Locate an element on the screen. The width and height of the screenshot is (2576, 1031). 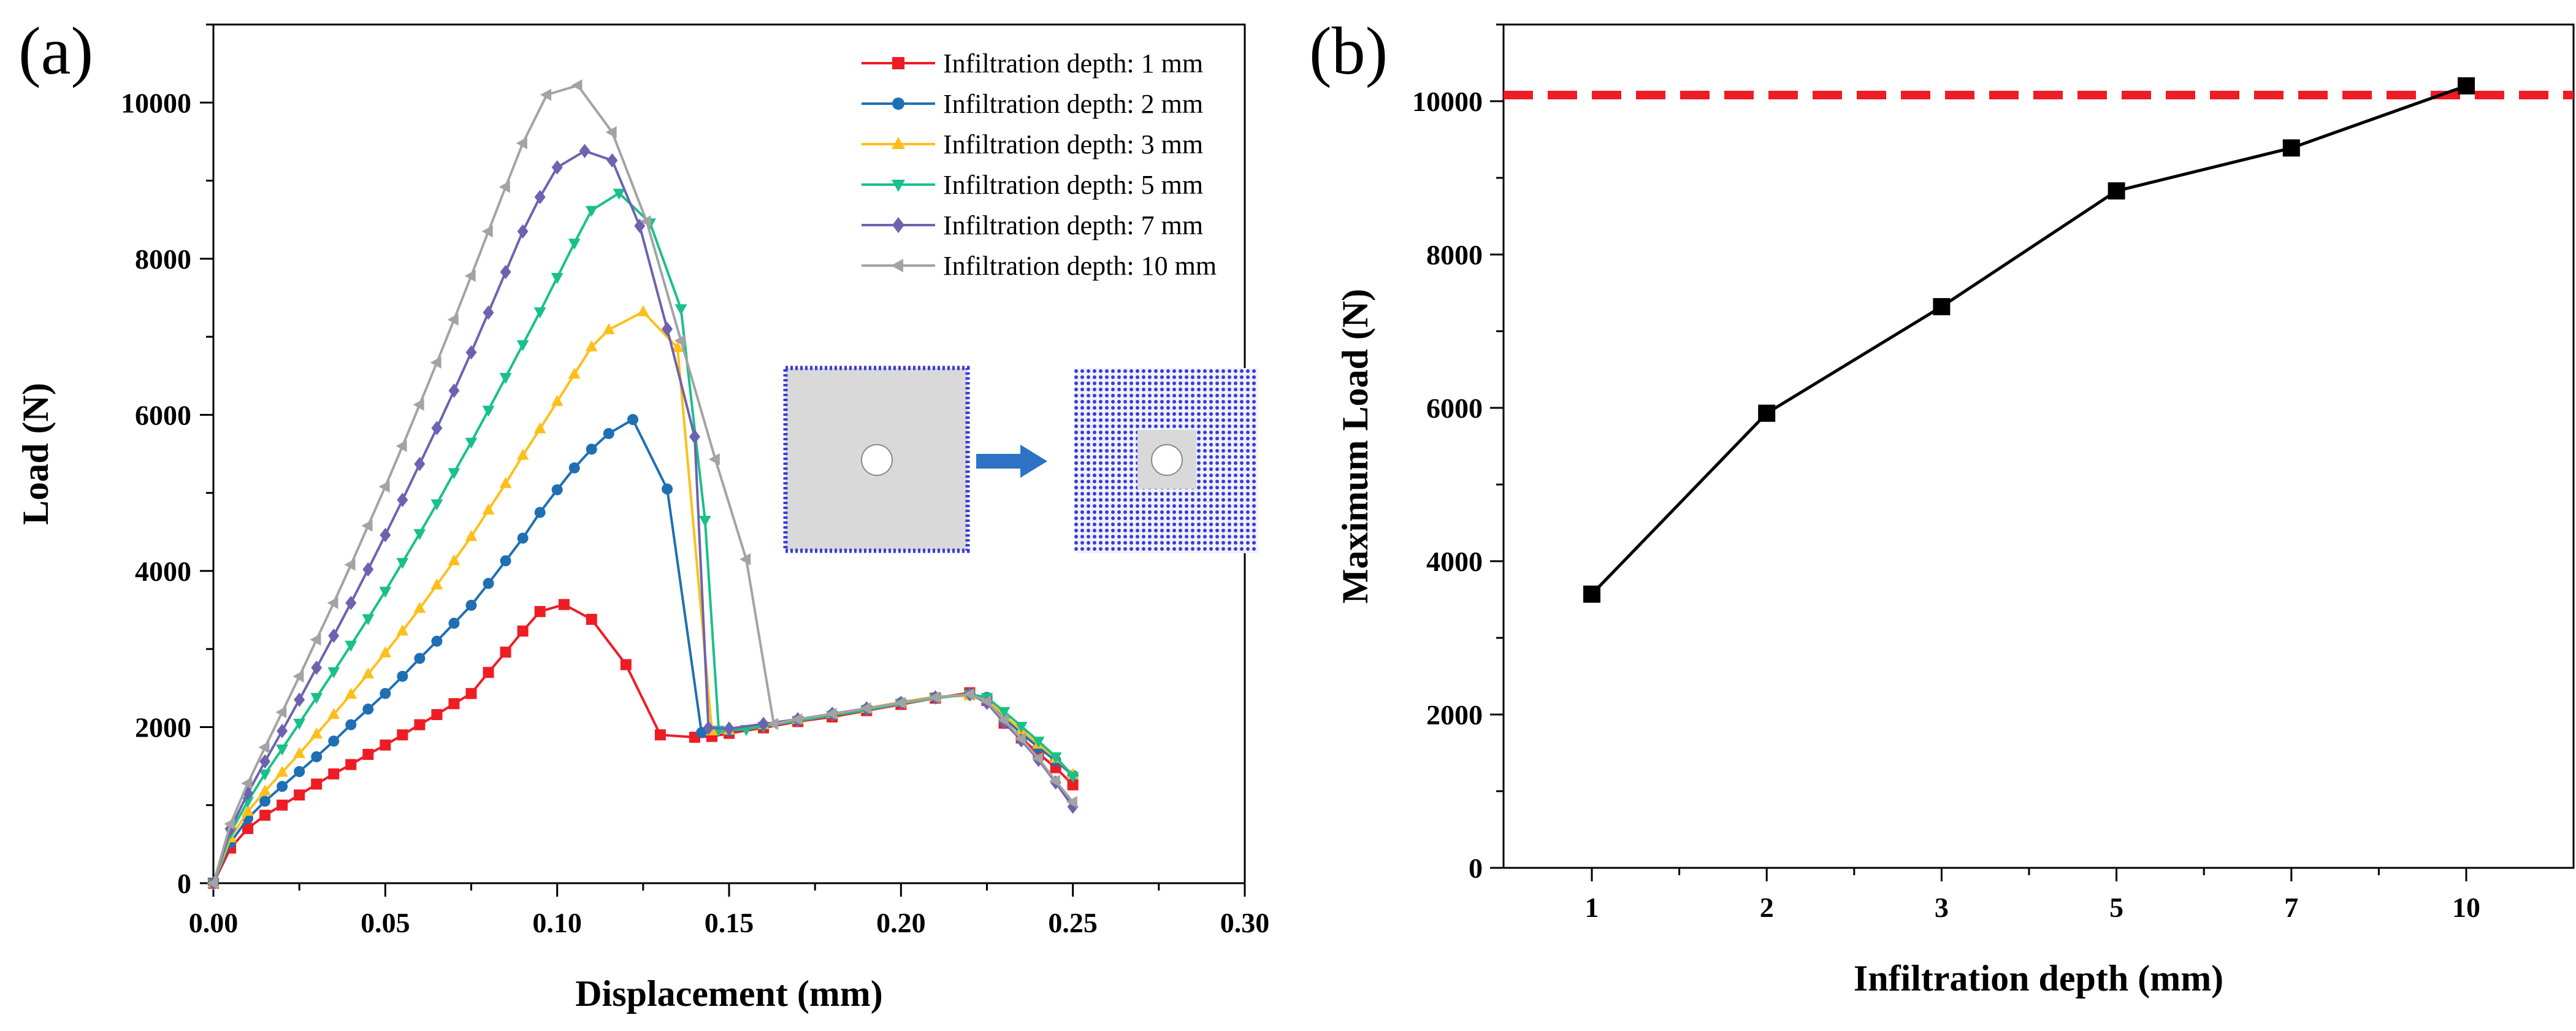
x-tick-label-b: 2 is located at coordinates (1767, 907).